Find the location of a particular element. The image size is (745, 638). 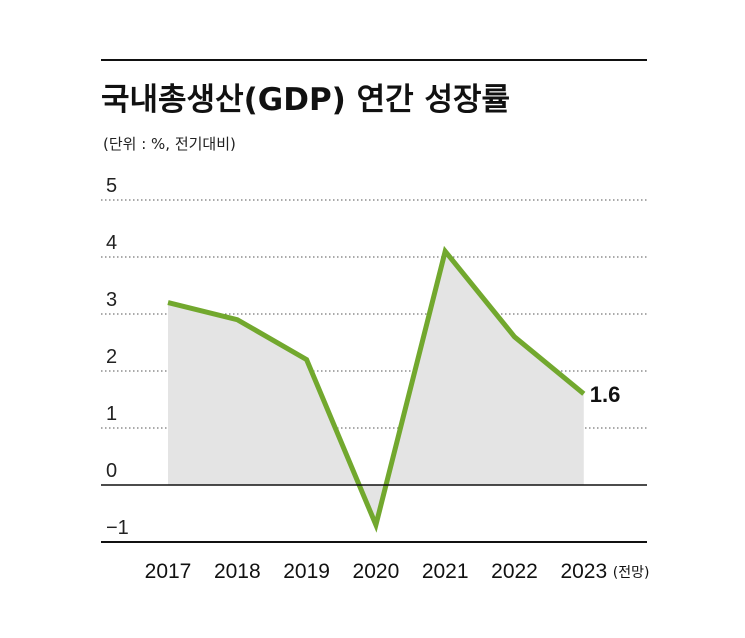

y-tick-label: 3 is located at coordinates (111, 300).